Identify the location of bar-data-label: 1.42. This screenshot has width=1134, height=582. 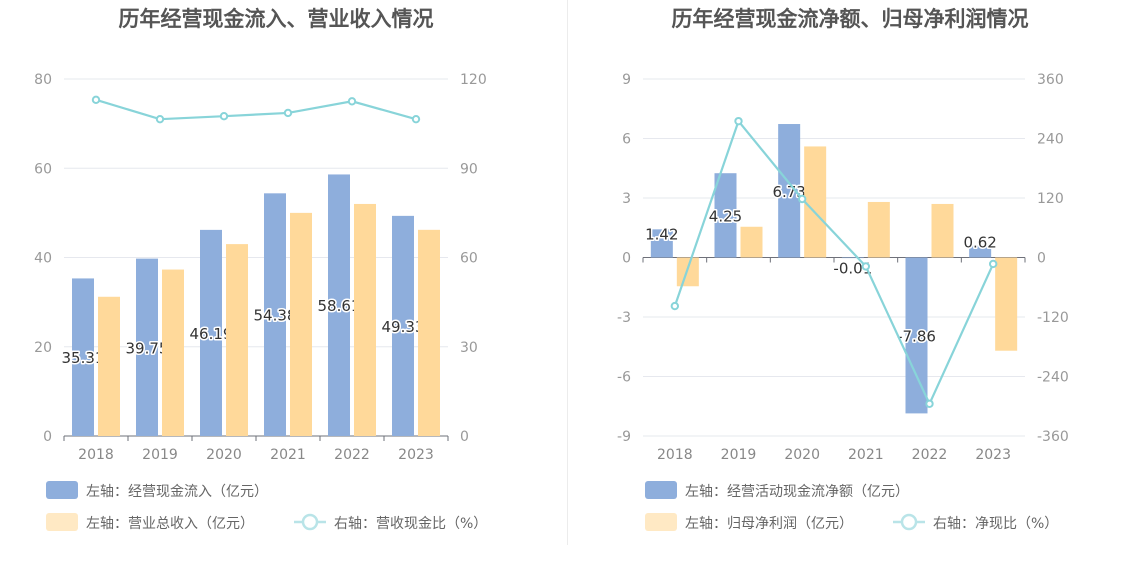
(661, 234).